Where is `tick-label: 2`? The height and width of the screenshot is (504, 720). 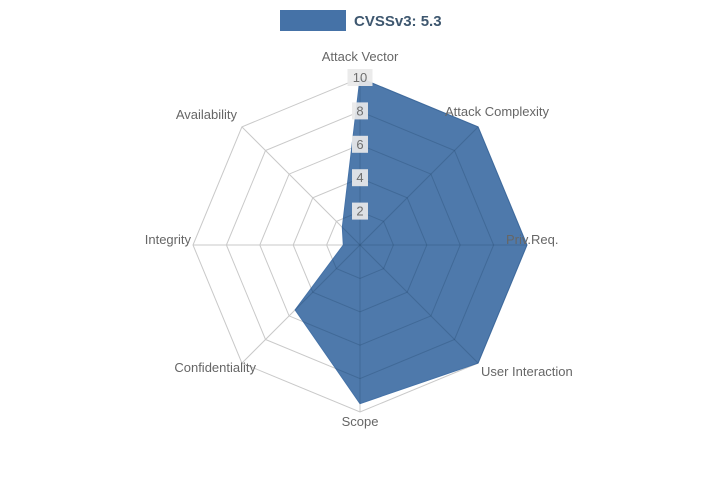
tick-label: 2 is located at coordinates (359, 211).